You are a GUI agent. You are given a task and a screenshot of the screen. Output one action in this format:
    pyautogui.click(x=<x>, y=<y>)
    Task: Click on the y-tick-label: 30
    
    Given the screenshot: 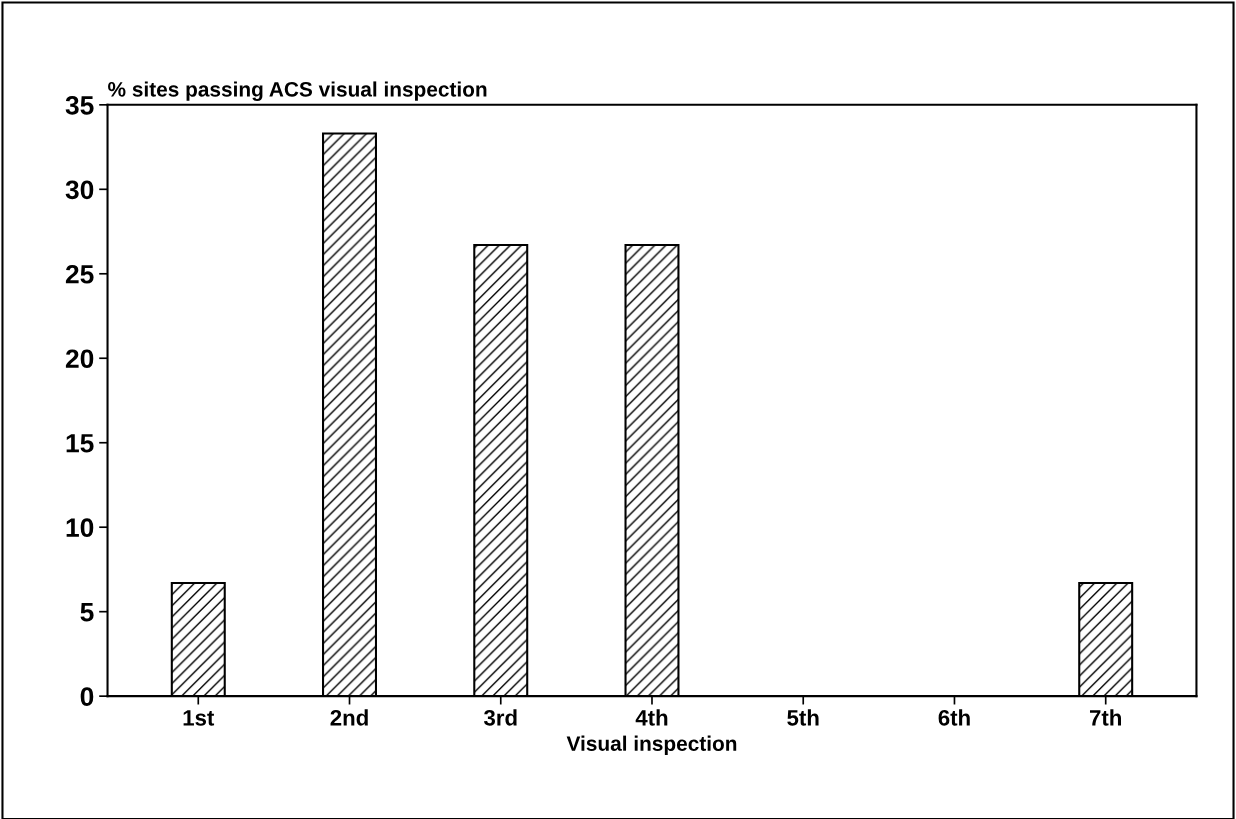 What is the action you would take?
    pyautogui.click(x=79, y=190)
    